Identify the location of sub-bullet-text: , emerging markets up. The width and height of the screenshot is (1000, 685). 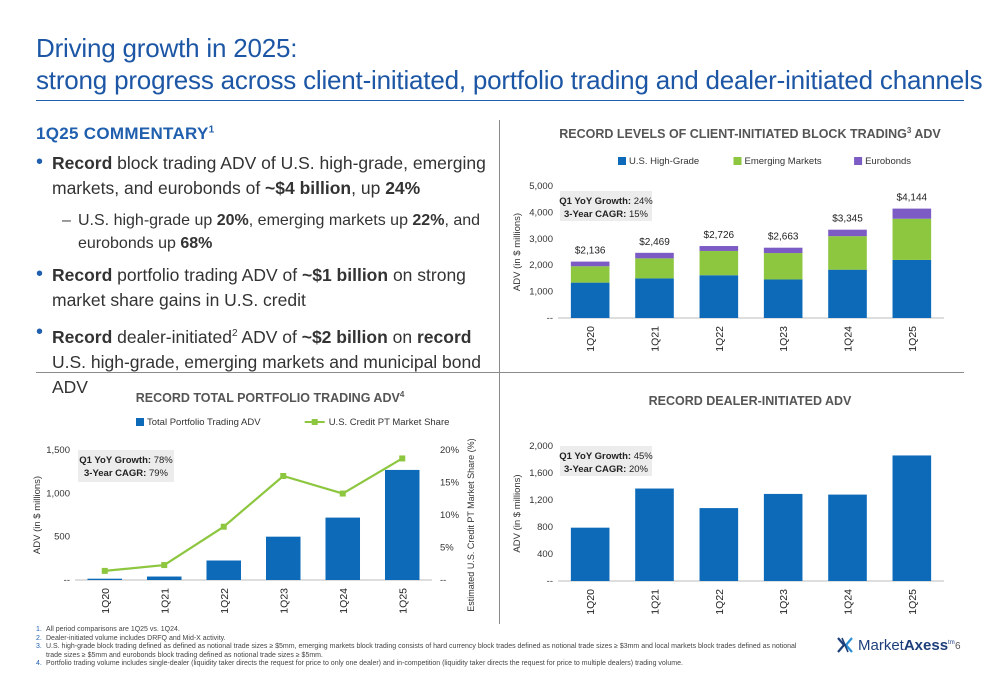
(330, 220).